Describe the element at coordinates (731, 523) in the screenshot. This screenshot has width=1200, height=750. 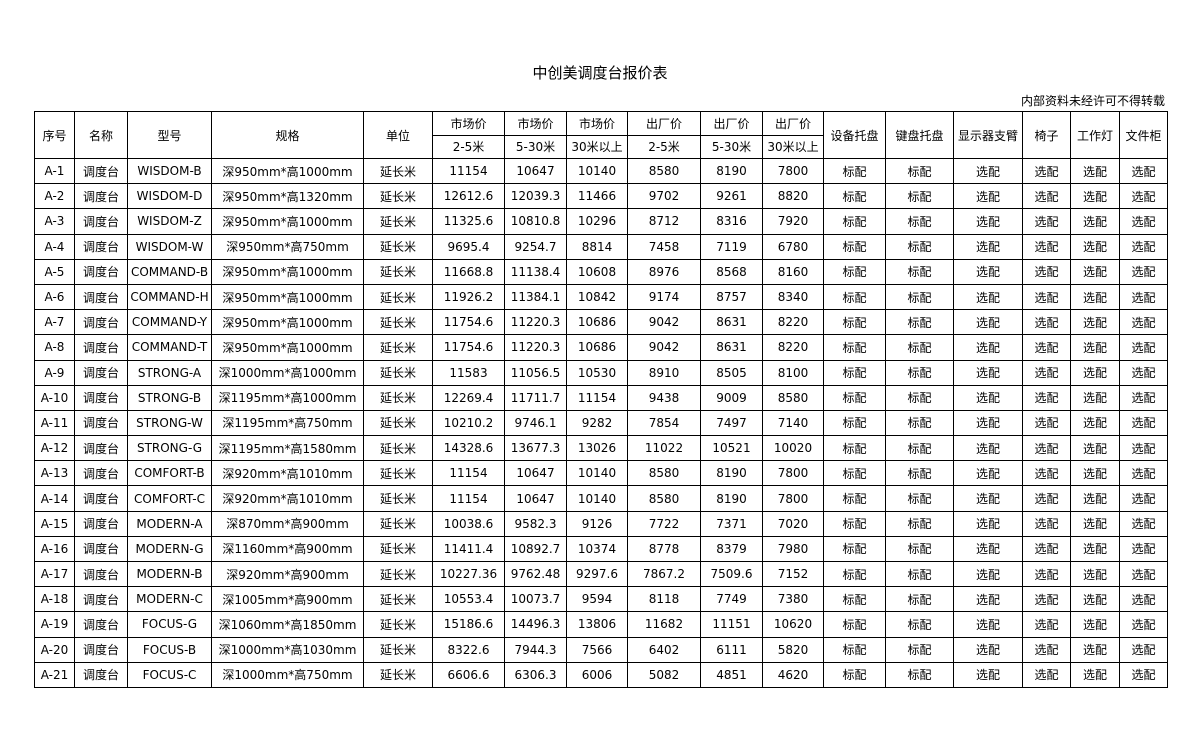
I see `table-cell: 7371` at that location.